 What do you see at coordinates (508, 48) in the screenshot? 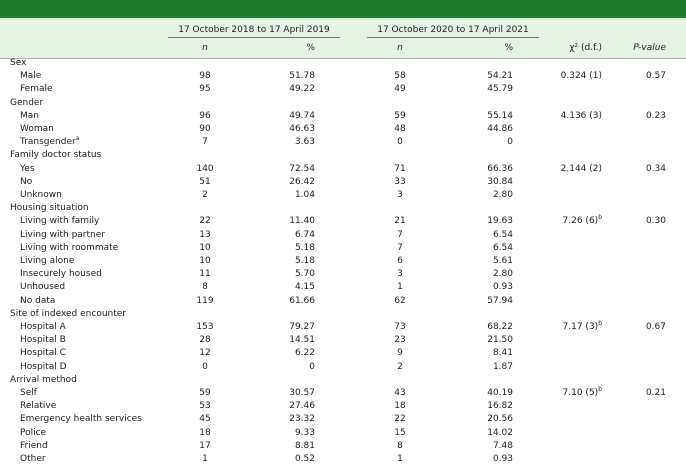
I see `column-heading: %` at bounding box center [508, 48].